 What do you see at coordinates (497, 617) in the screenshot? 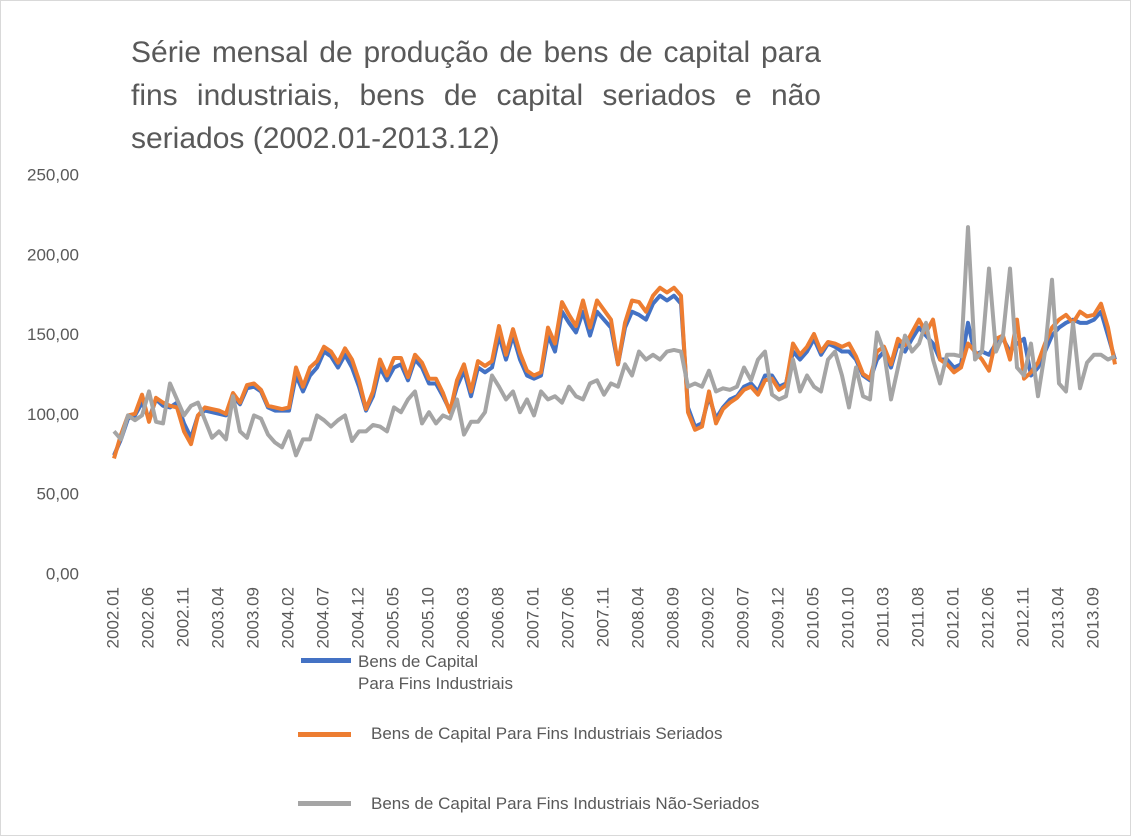
I see `x-tick-label: 2006.08` at bounding box center [497, 617].